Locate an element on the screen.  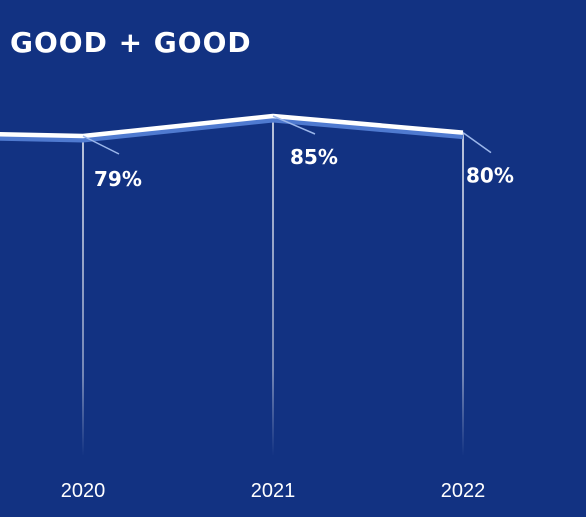
leader-lines is located at coordinates (287, 135).